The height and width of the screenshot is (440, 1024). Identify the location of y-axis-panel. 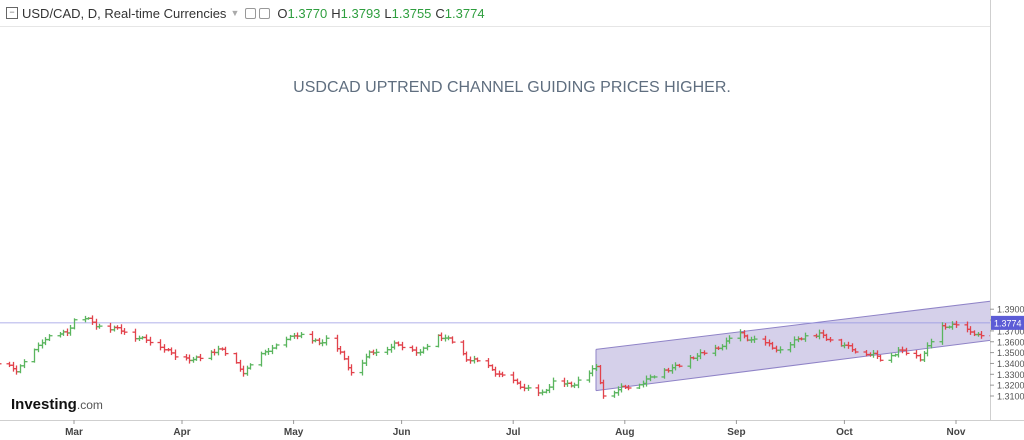
(1007, 220).